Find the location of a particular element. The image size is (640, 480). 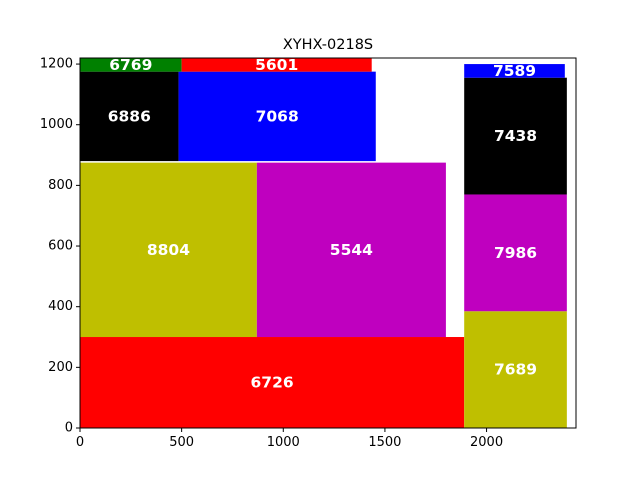

rect-label-5544: 5544 is located at coordinates (351, 250).